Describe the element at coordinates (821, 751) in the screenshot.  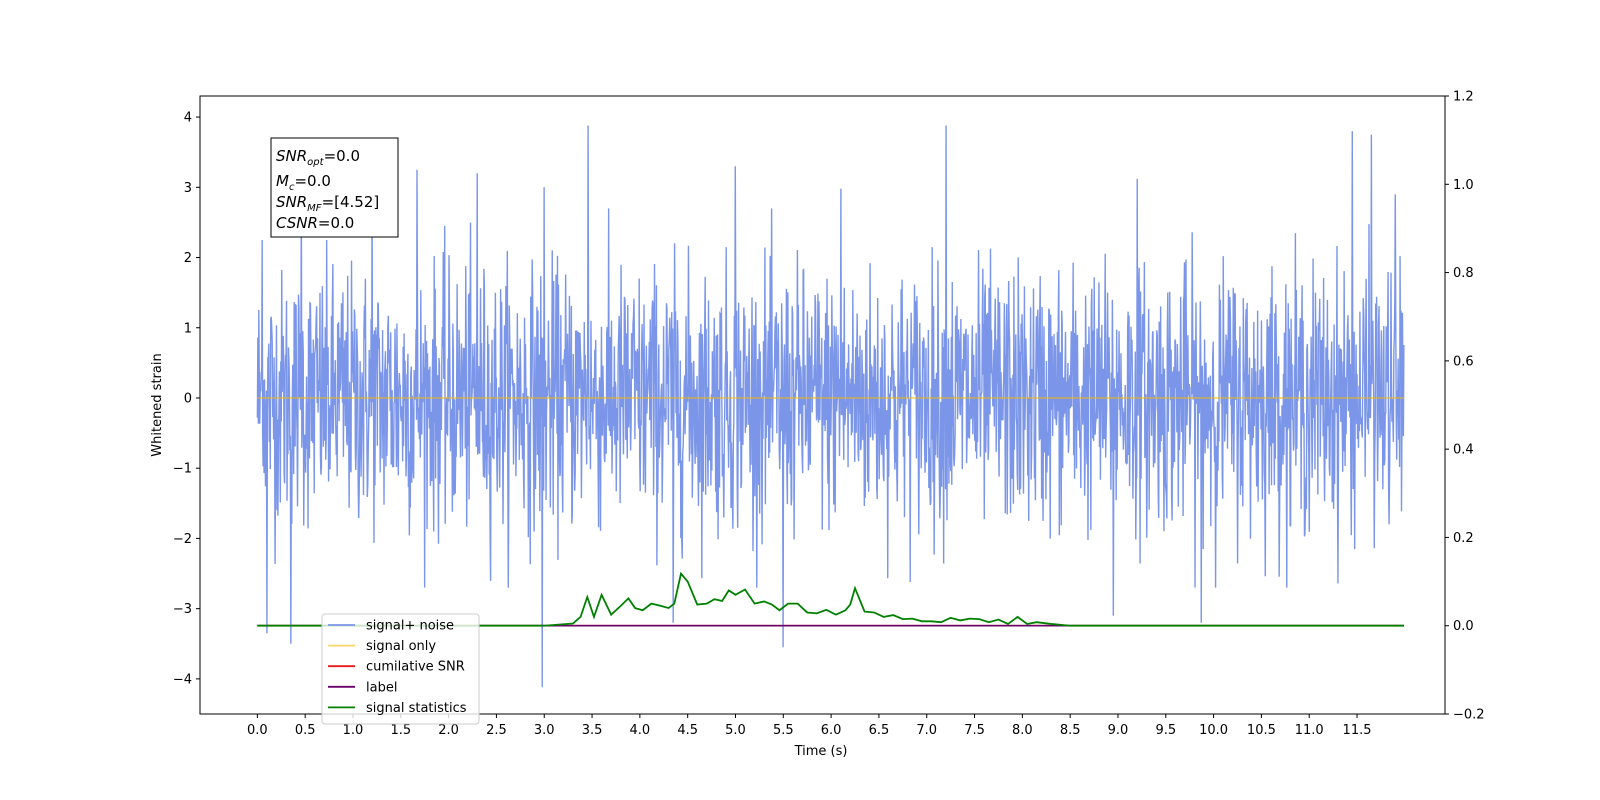
I see `x-axis-label: Time (s)` at that location.